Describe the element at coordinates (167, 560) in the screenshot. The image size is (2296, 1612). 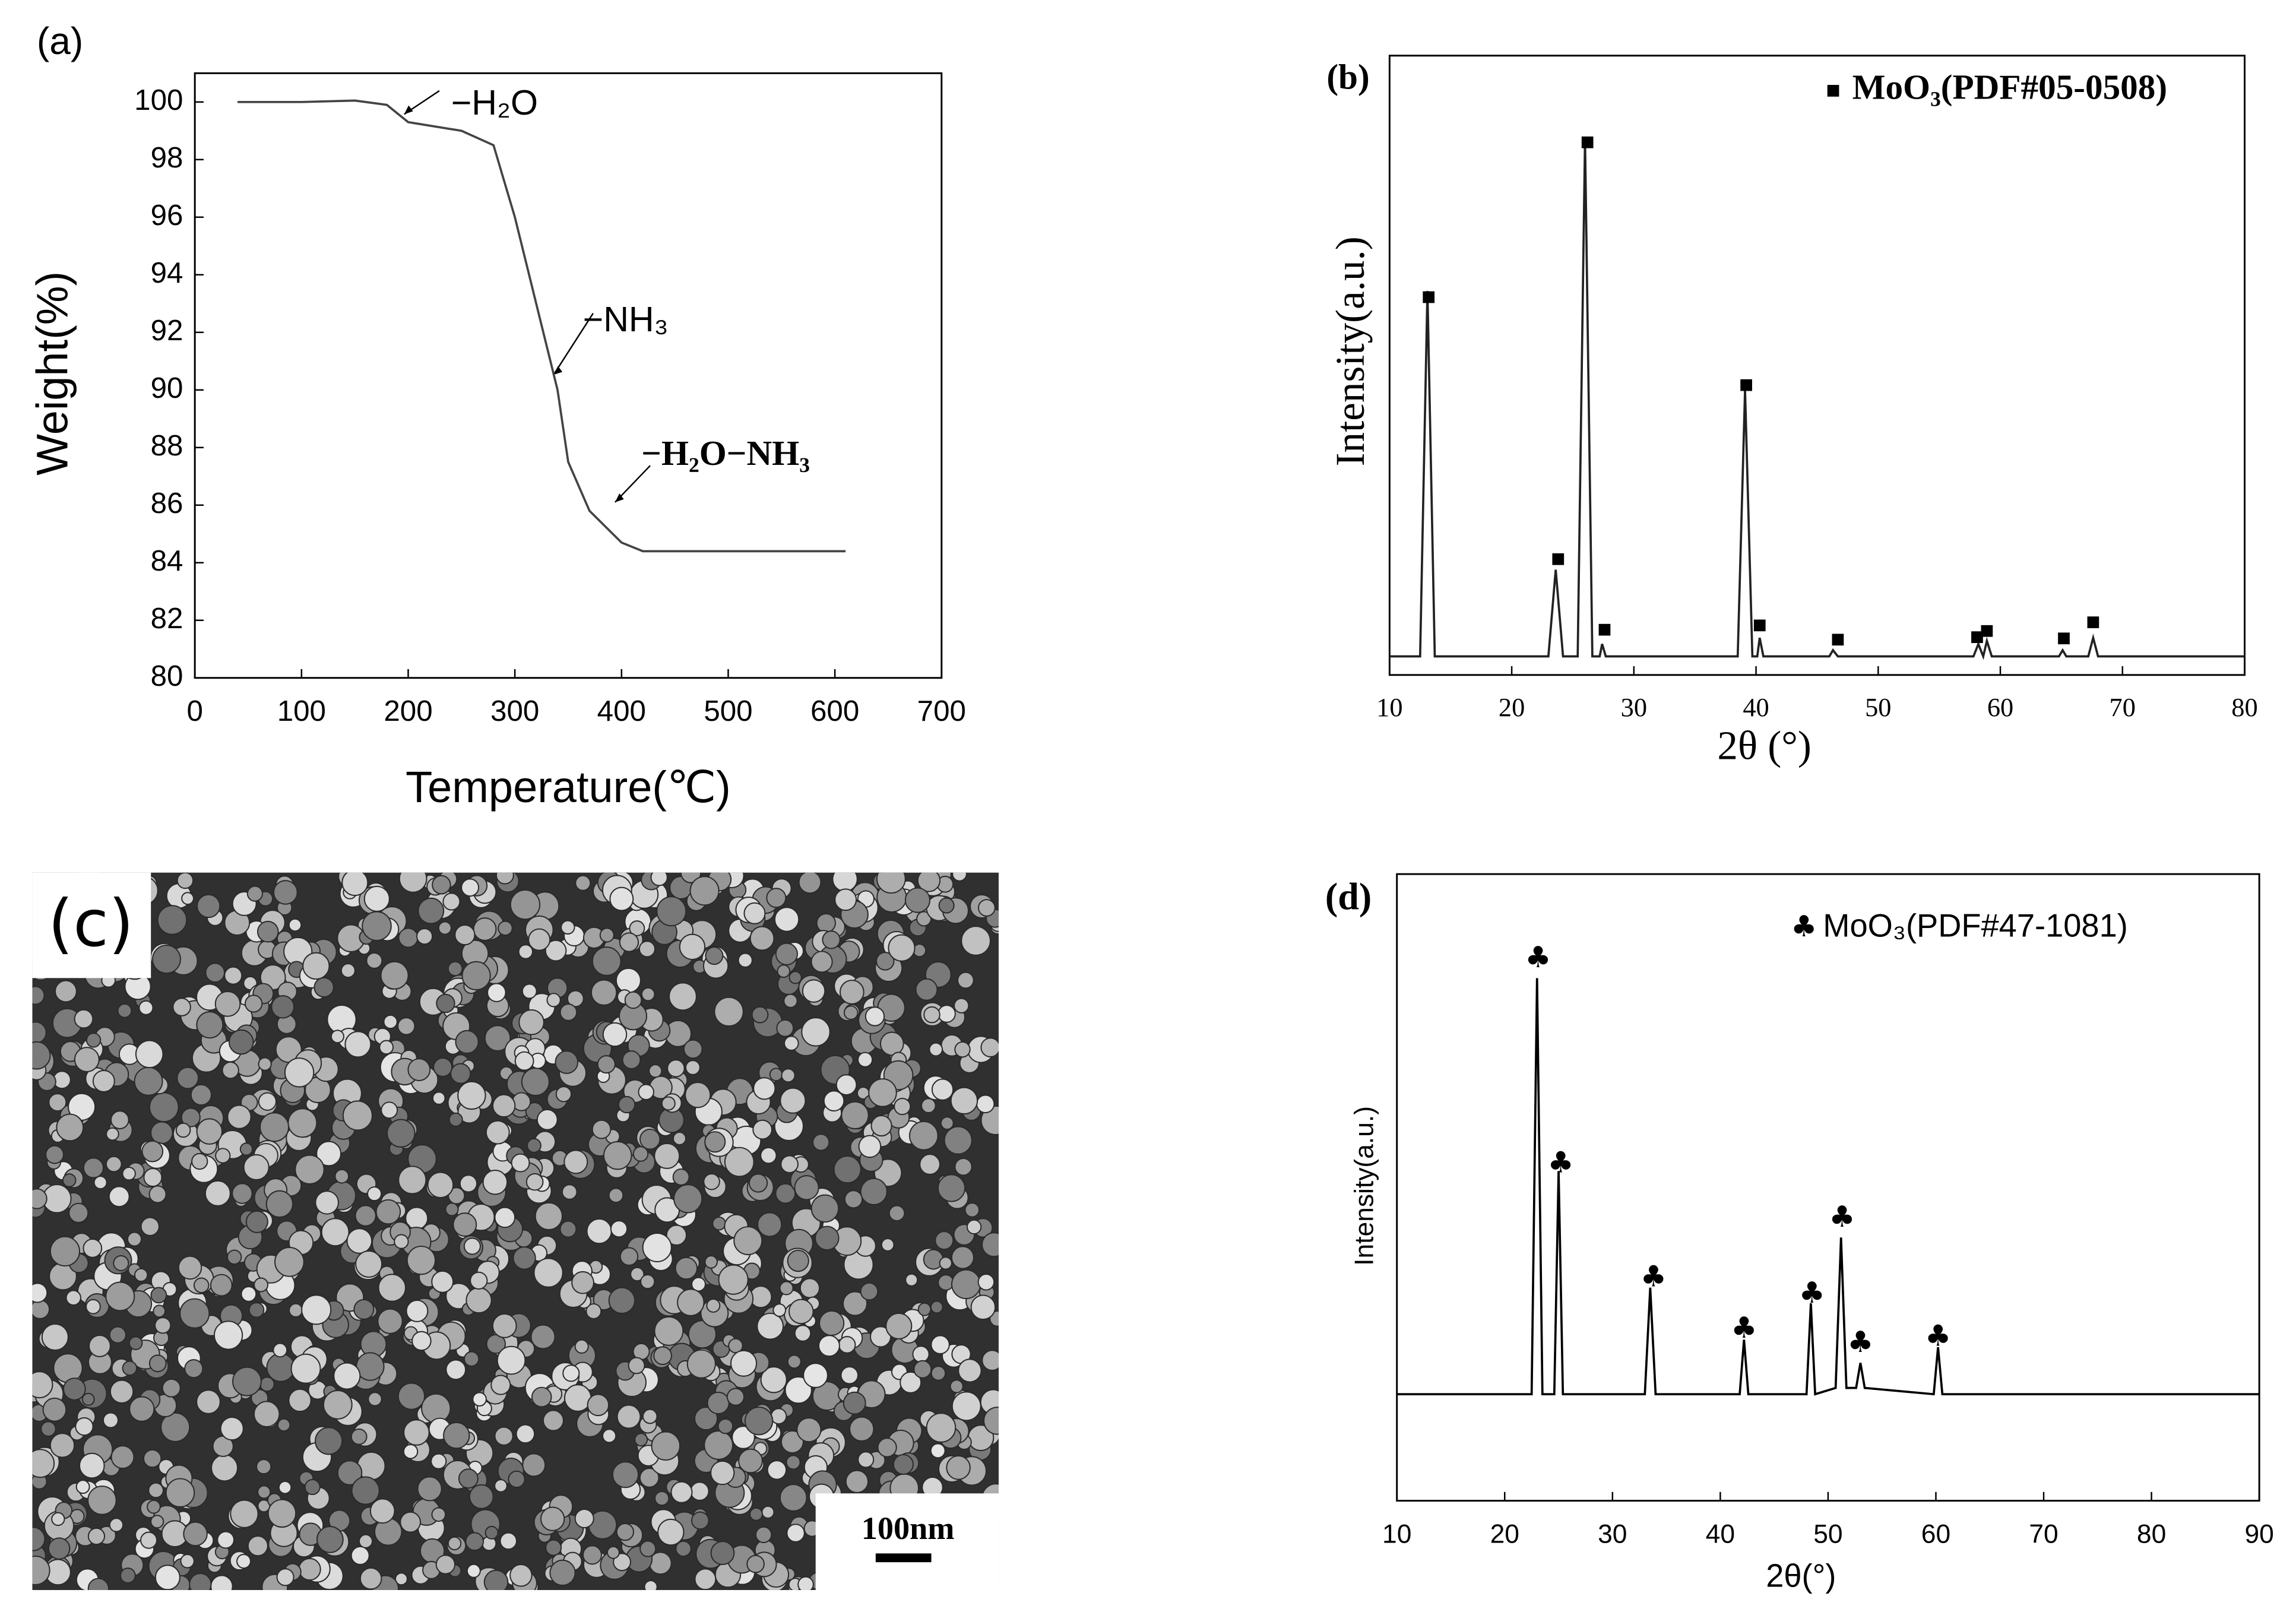
I see `y-tick-label: 84` at that location.